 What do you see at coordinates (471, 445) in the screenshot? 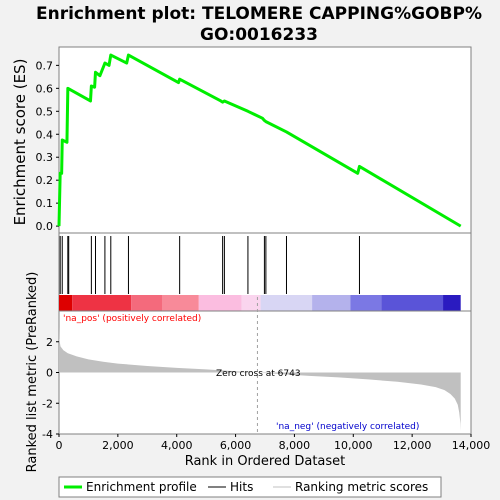
I see `x-tick-label: 14,000` at bounding box center [471, 445].